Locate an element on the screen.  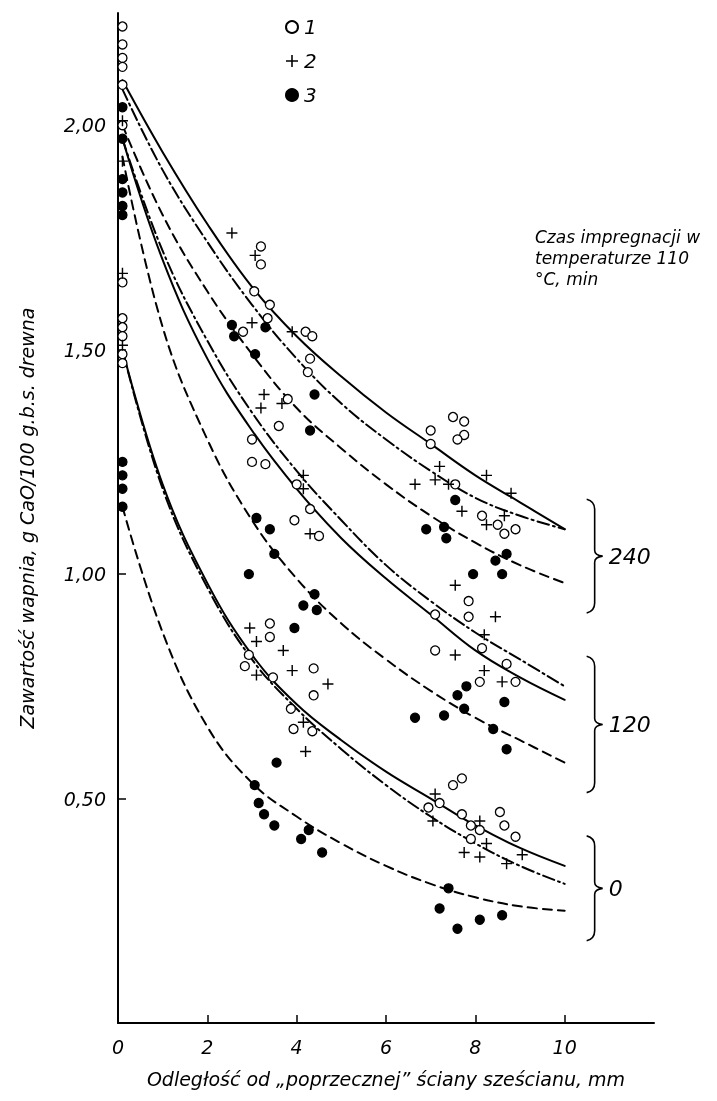
x-tick-label: 0 is located at coordinates (118, 1046).